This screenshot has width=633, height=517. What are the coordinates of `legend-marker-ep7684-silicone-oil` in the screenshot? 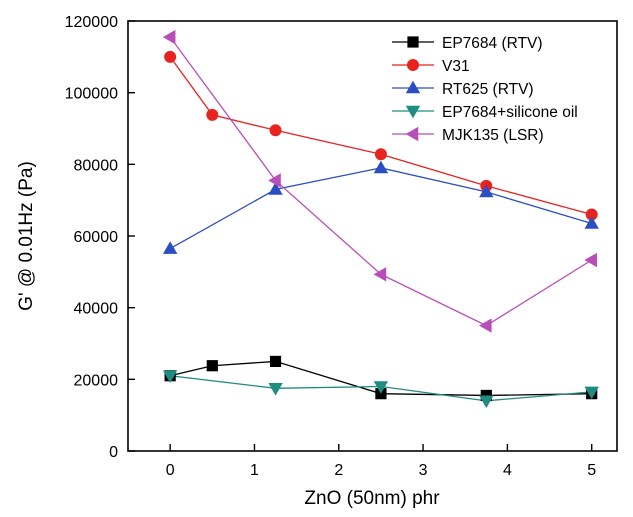 It's located at (413, 112).